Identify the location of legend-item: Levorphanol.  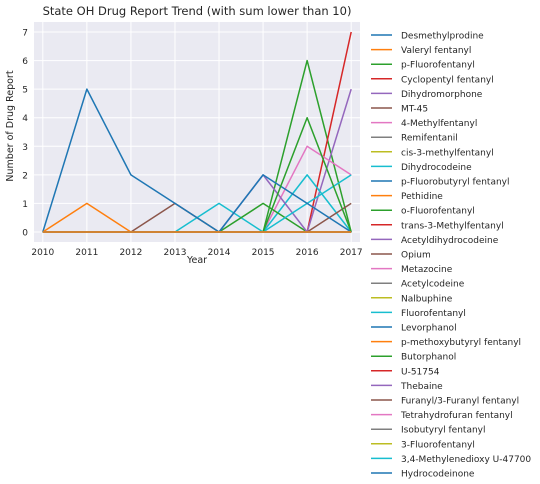
(414, 329).